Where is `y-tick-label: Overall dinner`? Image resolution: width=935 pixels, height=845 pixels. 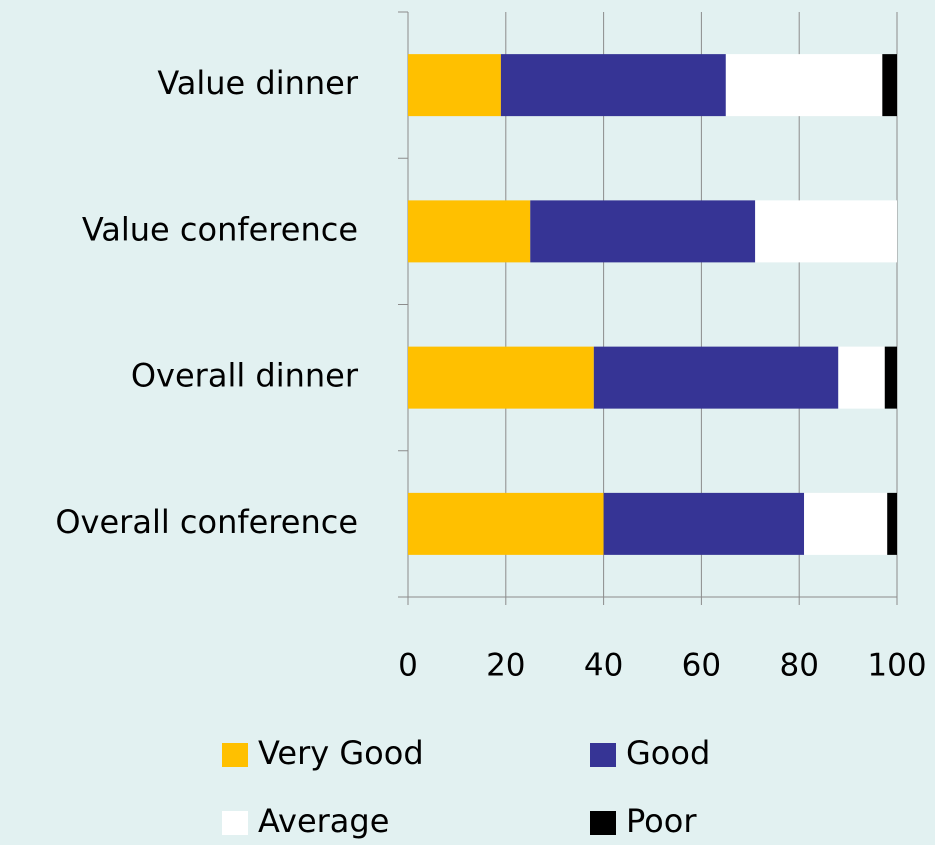
y-tick-label: Overall dinner is located at coordinates (245, 376).